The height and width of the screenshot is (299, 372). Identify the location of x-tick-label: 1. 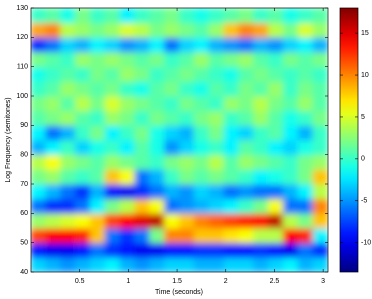
(128, 281).